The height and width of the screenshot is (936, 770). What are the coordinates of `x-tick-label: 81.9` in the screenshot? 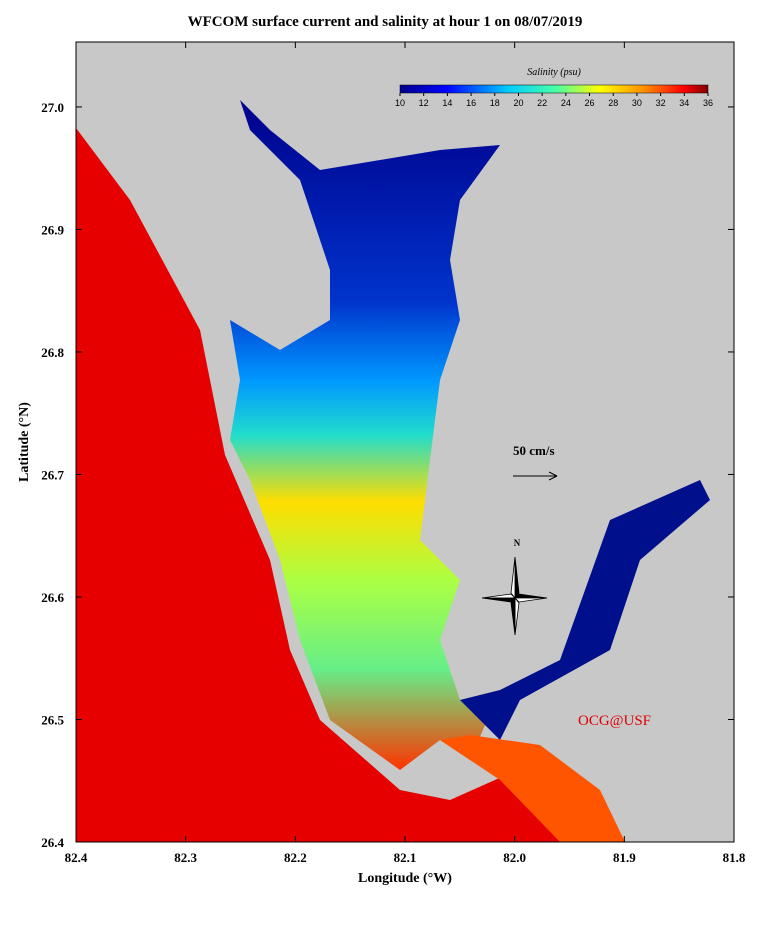 It's located at (624, 857).